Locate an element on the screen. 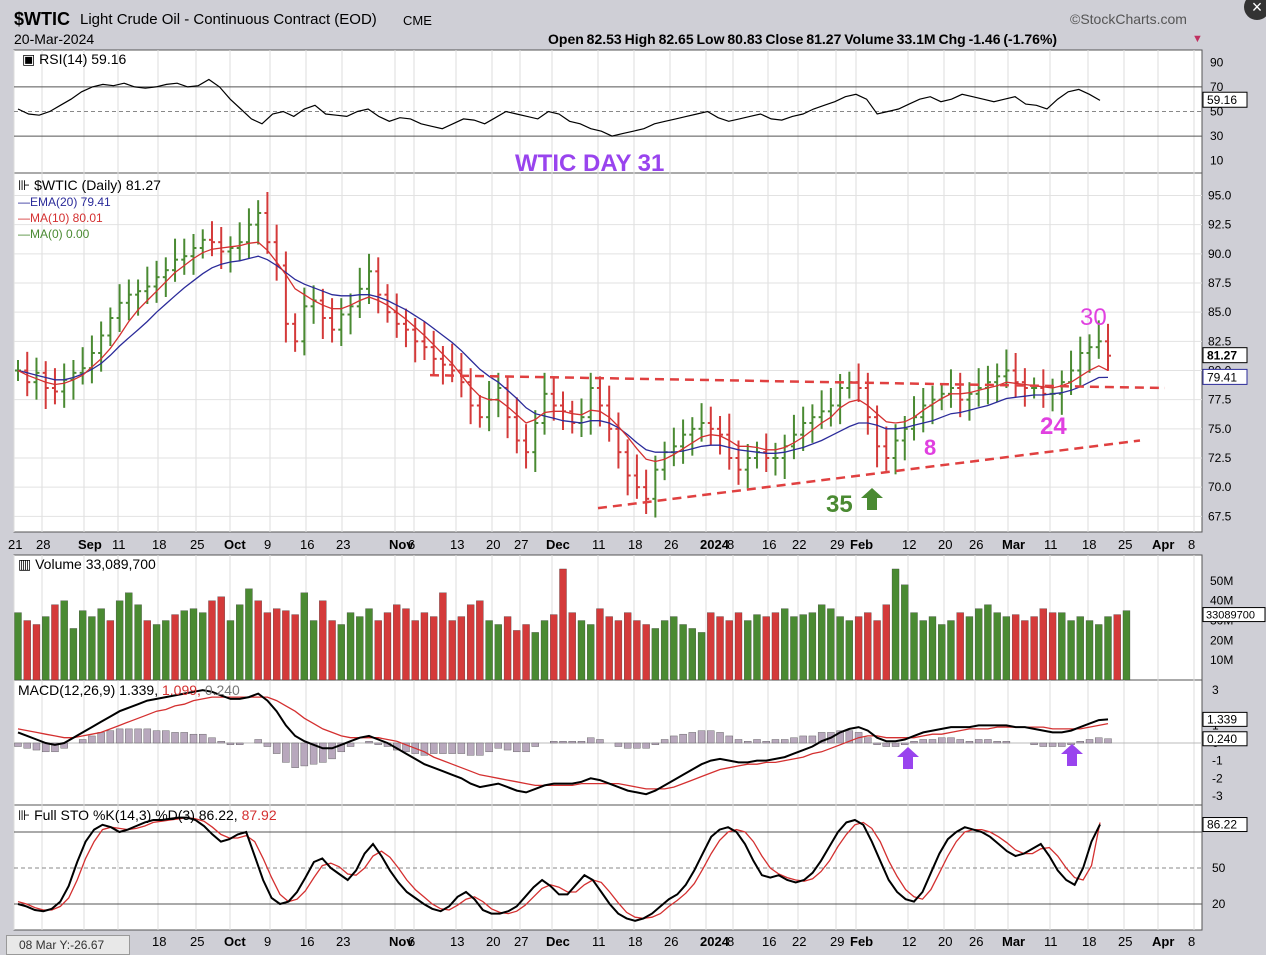 Image resolution: width=1266 pixels, height=955 pixels. x-tick-label-bottom: Oct is located at coordinates (235, 941).